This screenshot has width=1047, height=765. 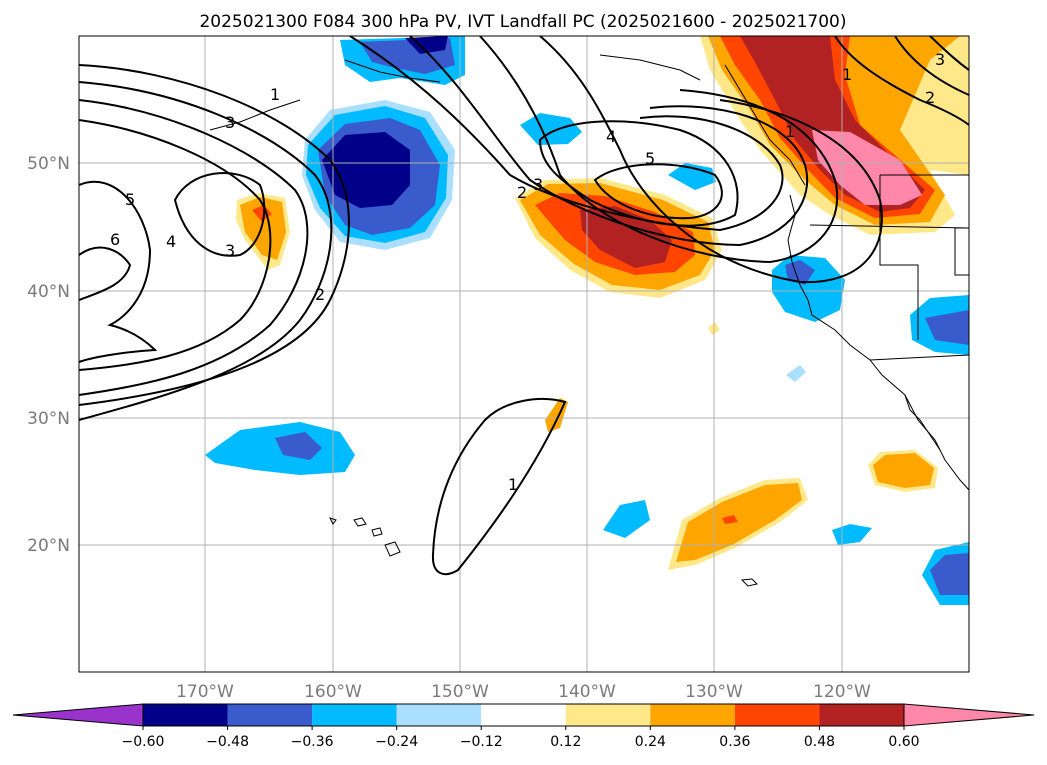 What do you see at coordinates (945, 573) in the screenshot?
I see `negative-anomaly-southeast` at bounding box center [945, 573].